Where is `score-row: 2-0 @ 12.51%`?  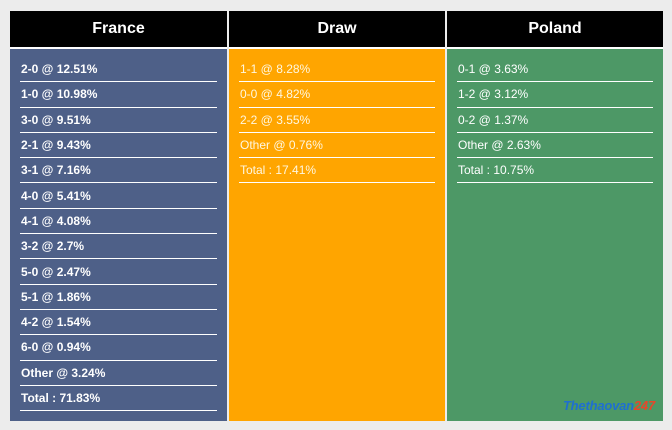
score-row: 2-0 @ 12.51% is located at coordinates (118, 70).